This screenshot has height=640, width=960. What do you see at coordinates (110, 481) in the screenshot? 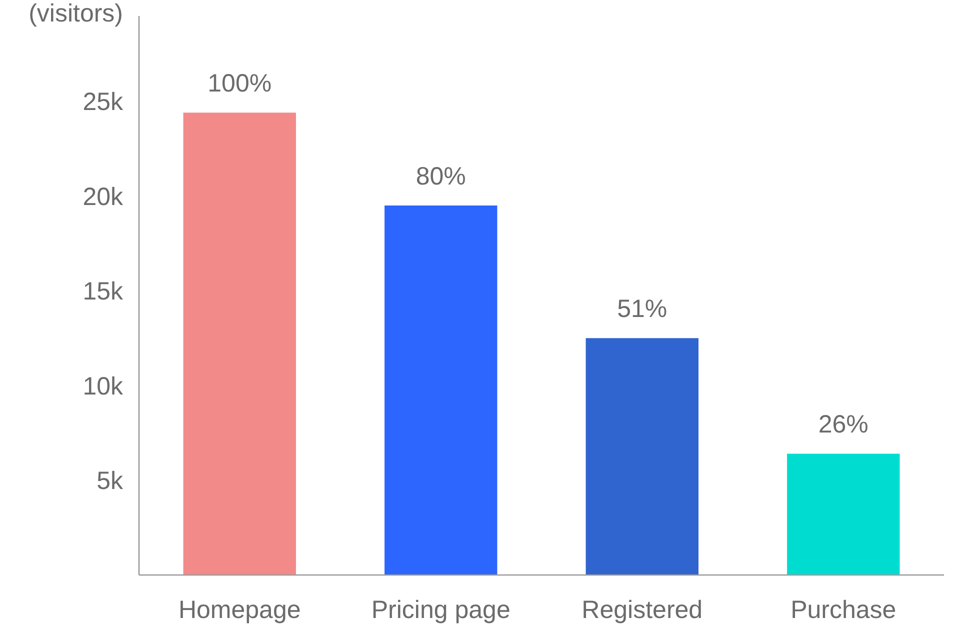
I see `y-tick-label: 5k` at bounding box center [110, 481].